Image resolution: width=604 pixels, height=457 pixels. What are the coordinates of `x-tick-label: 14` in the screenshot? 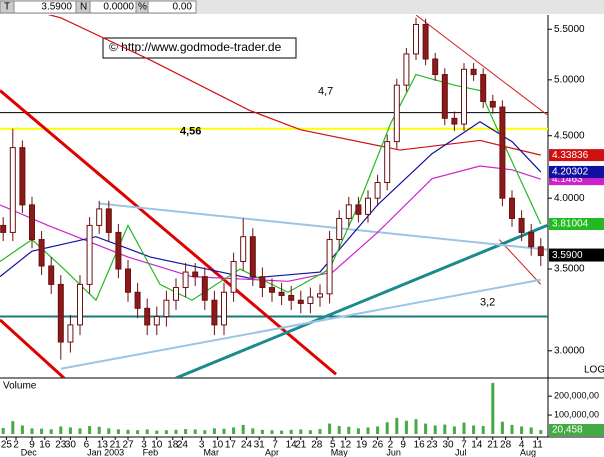 It's located at (477, 445).